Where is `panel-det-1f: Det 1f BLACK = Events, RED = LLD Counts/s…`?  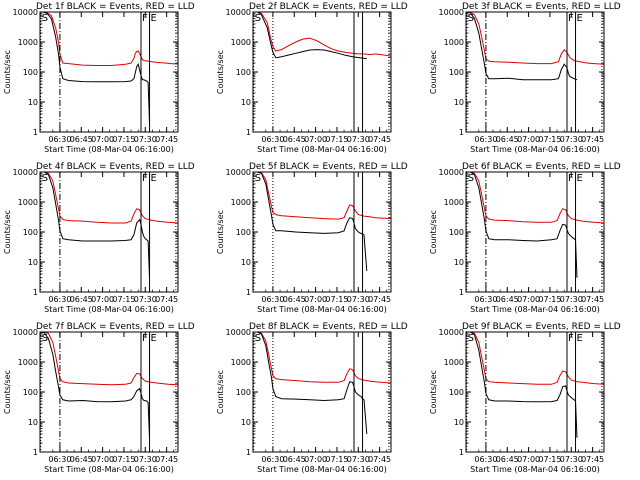 panel-det-1f: Det 1f BLACK = Events, RED = LLD Counts/s… is located at coordinates (99, 78).